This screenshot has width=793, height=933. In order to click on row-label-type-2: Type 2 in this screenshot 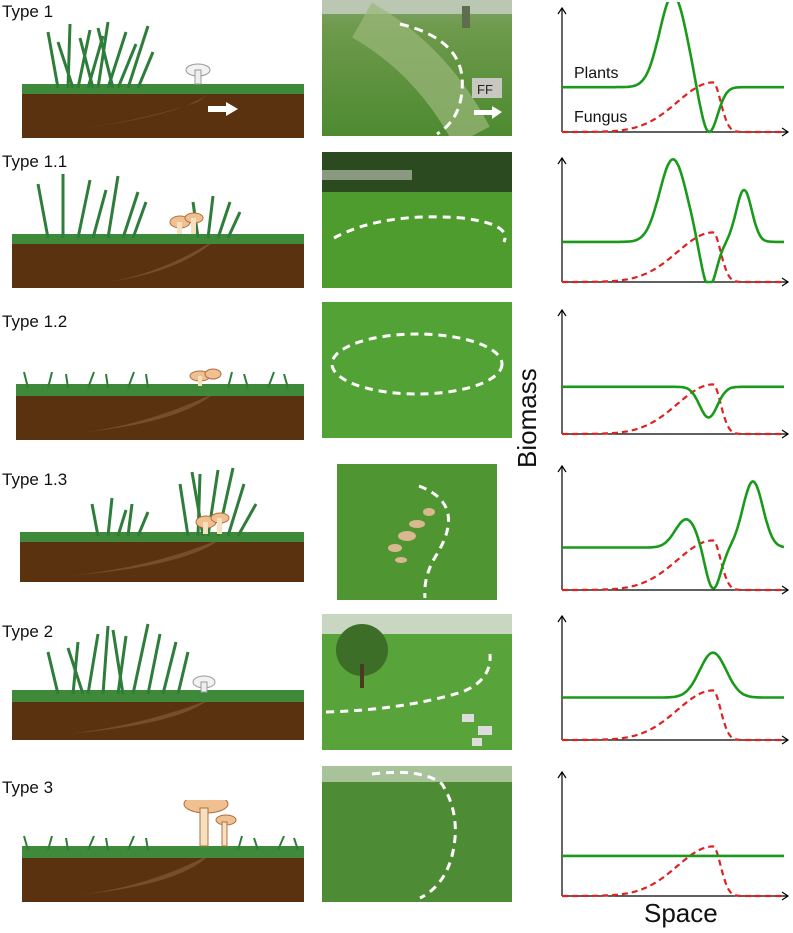, I will do `click(28, 631)`.